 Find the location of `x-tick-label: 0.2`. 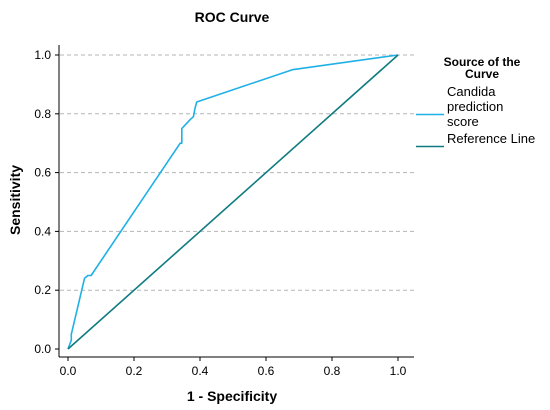

x-tick-label: 0.2 is located at coordinates (134, 371).